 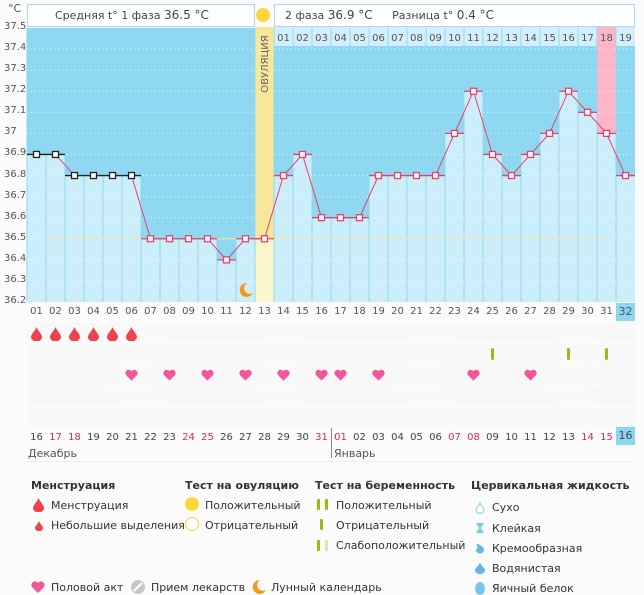 What do you see at coordinates (10, 132) in the screenshot?
I see `y-tick-label: 37` at bounding box center [10, 132].